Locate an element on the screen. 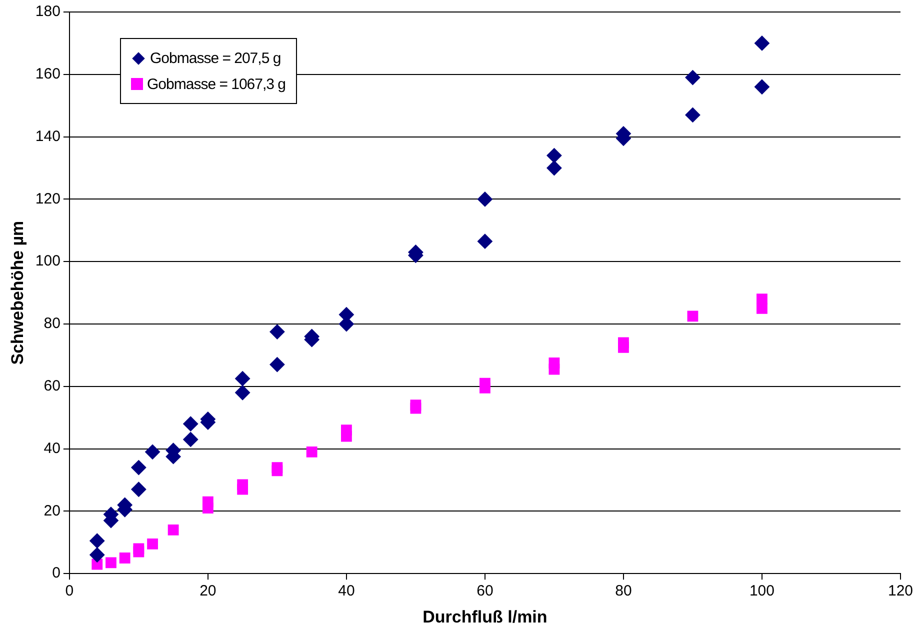 Image resolution: width=916 pixels, height=632 pixels. x-tick-label: 60 is located at coordinates (485, 591).